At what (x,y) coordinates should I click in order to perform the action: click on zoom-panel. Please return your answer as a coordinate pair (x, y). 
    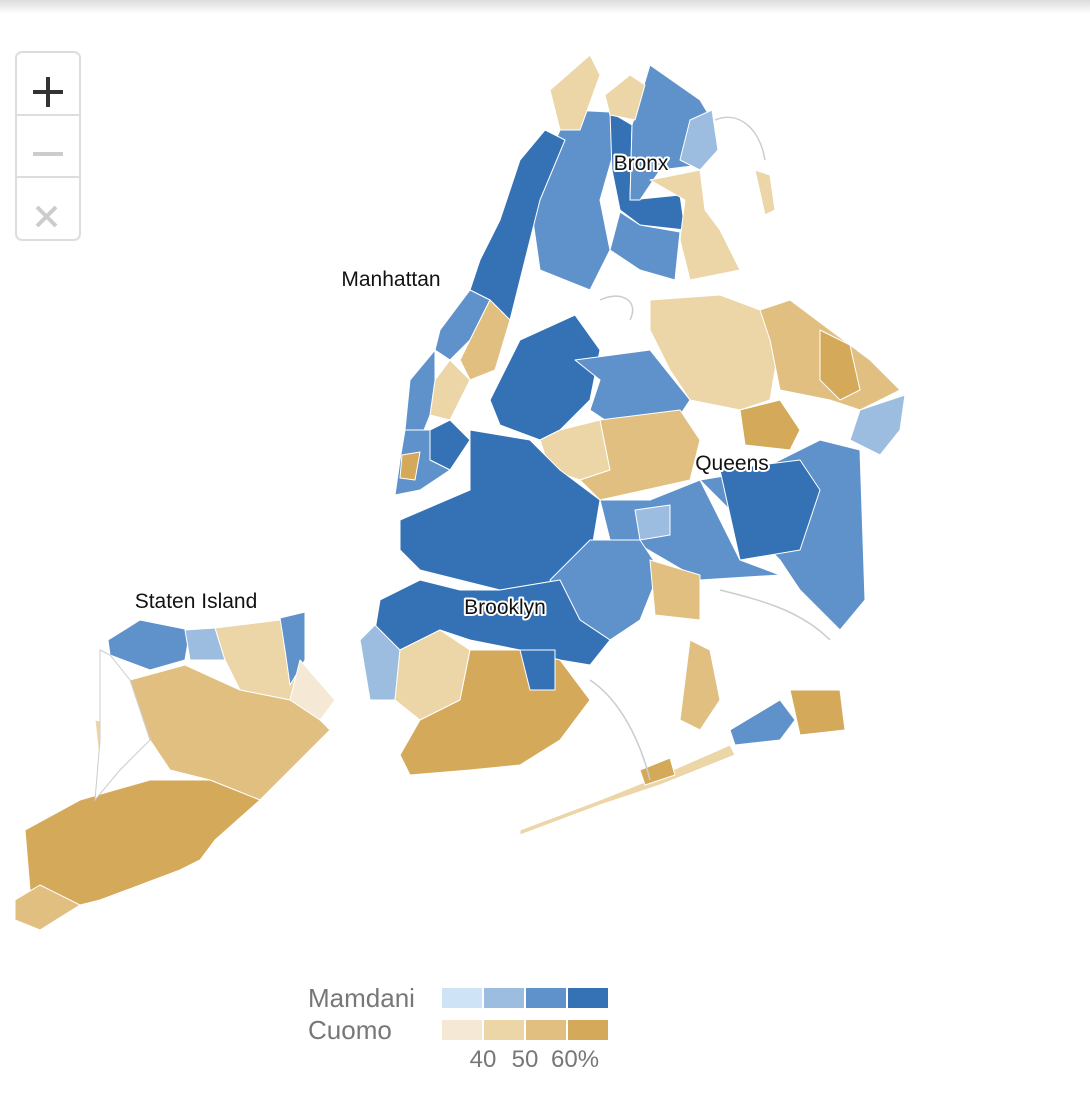
    Looking at the image, I should click on (48, 146).